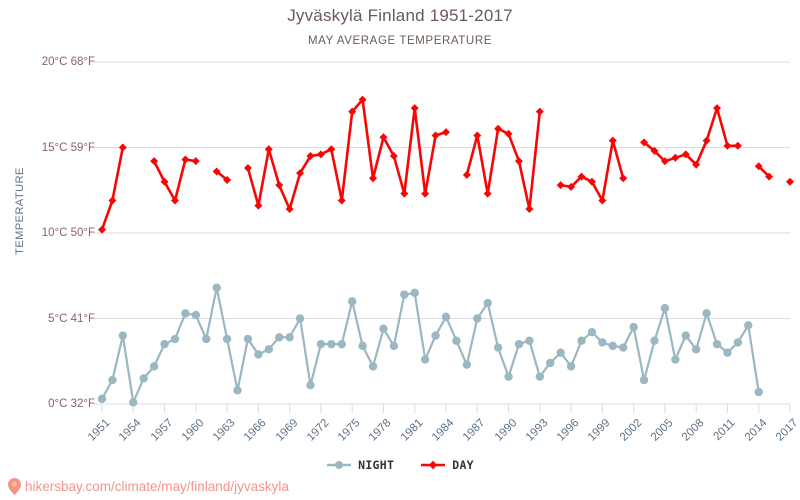  What do you see at coordinates (447, 465) in the screenshot?
I see `legend-item-day: DAY` at bounding box center [447, 465].